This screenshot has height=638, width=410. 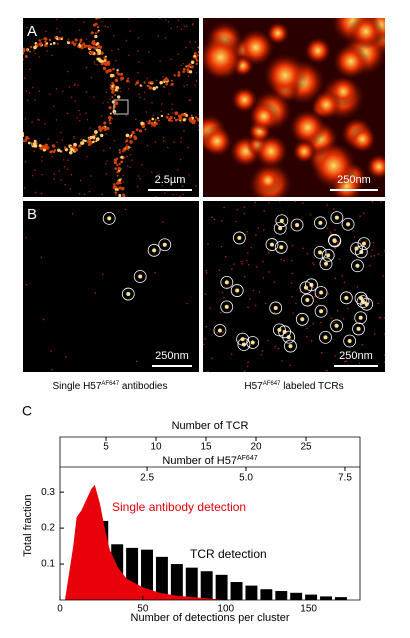 I want to click on x-axis-title: Number of detections per cluster, so click(x=210, y=618).